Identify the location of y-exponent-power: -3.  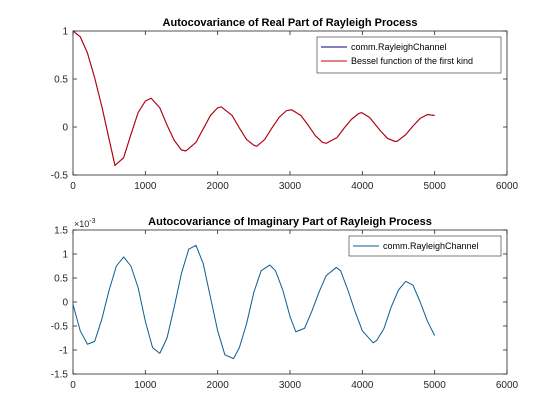
(92, 221).